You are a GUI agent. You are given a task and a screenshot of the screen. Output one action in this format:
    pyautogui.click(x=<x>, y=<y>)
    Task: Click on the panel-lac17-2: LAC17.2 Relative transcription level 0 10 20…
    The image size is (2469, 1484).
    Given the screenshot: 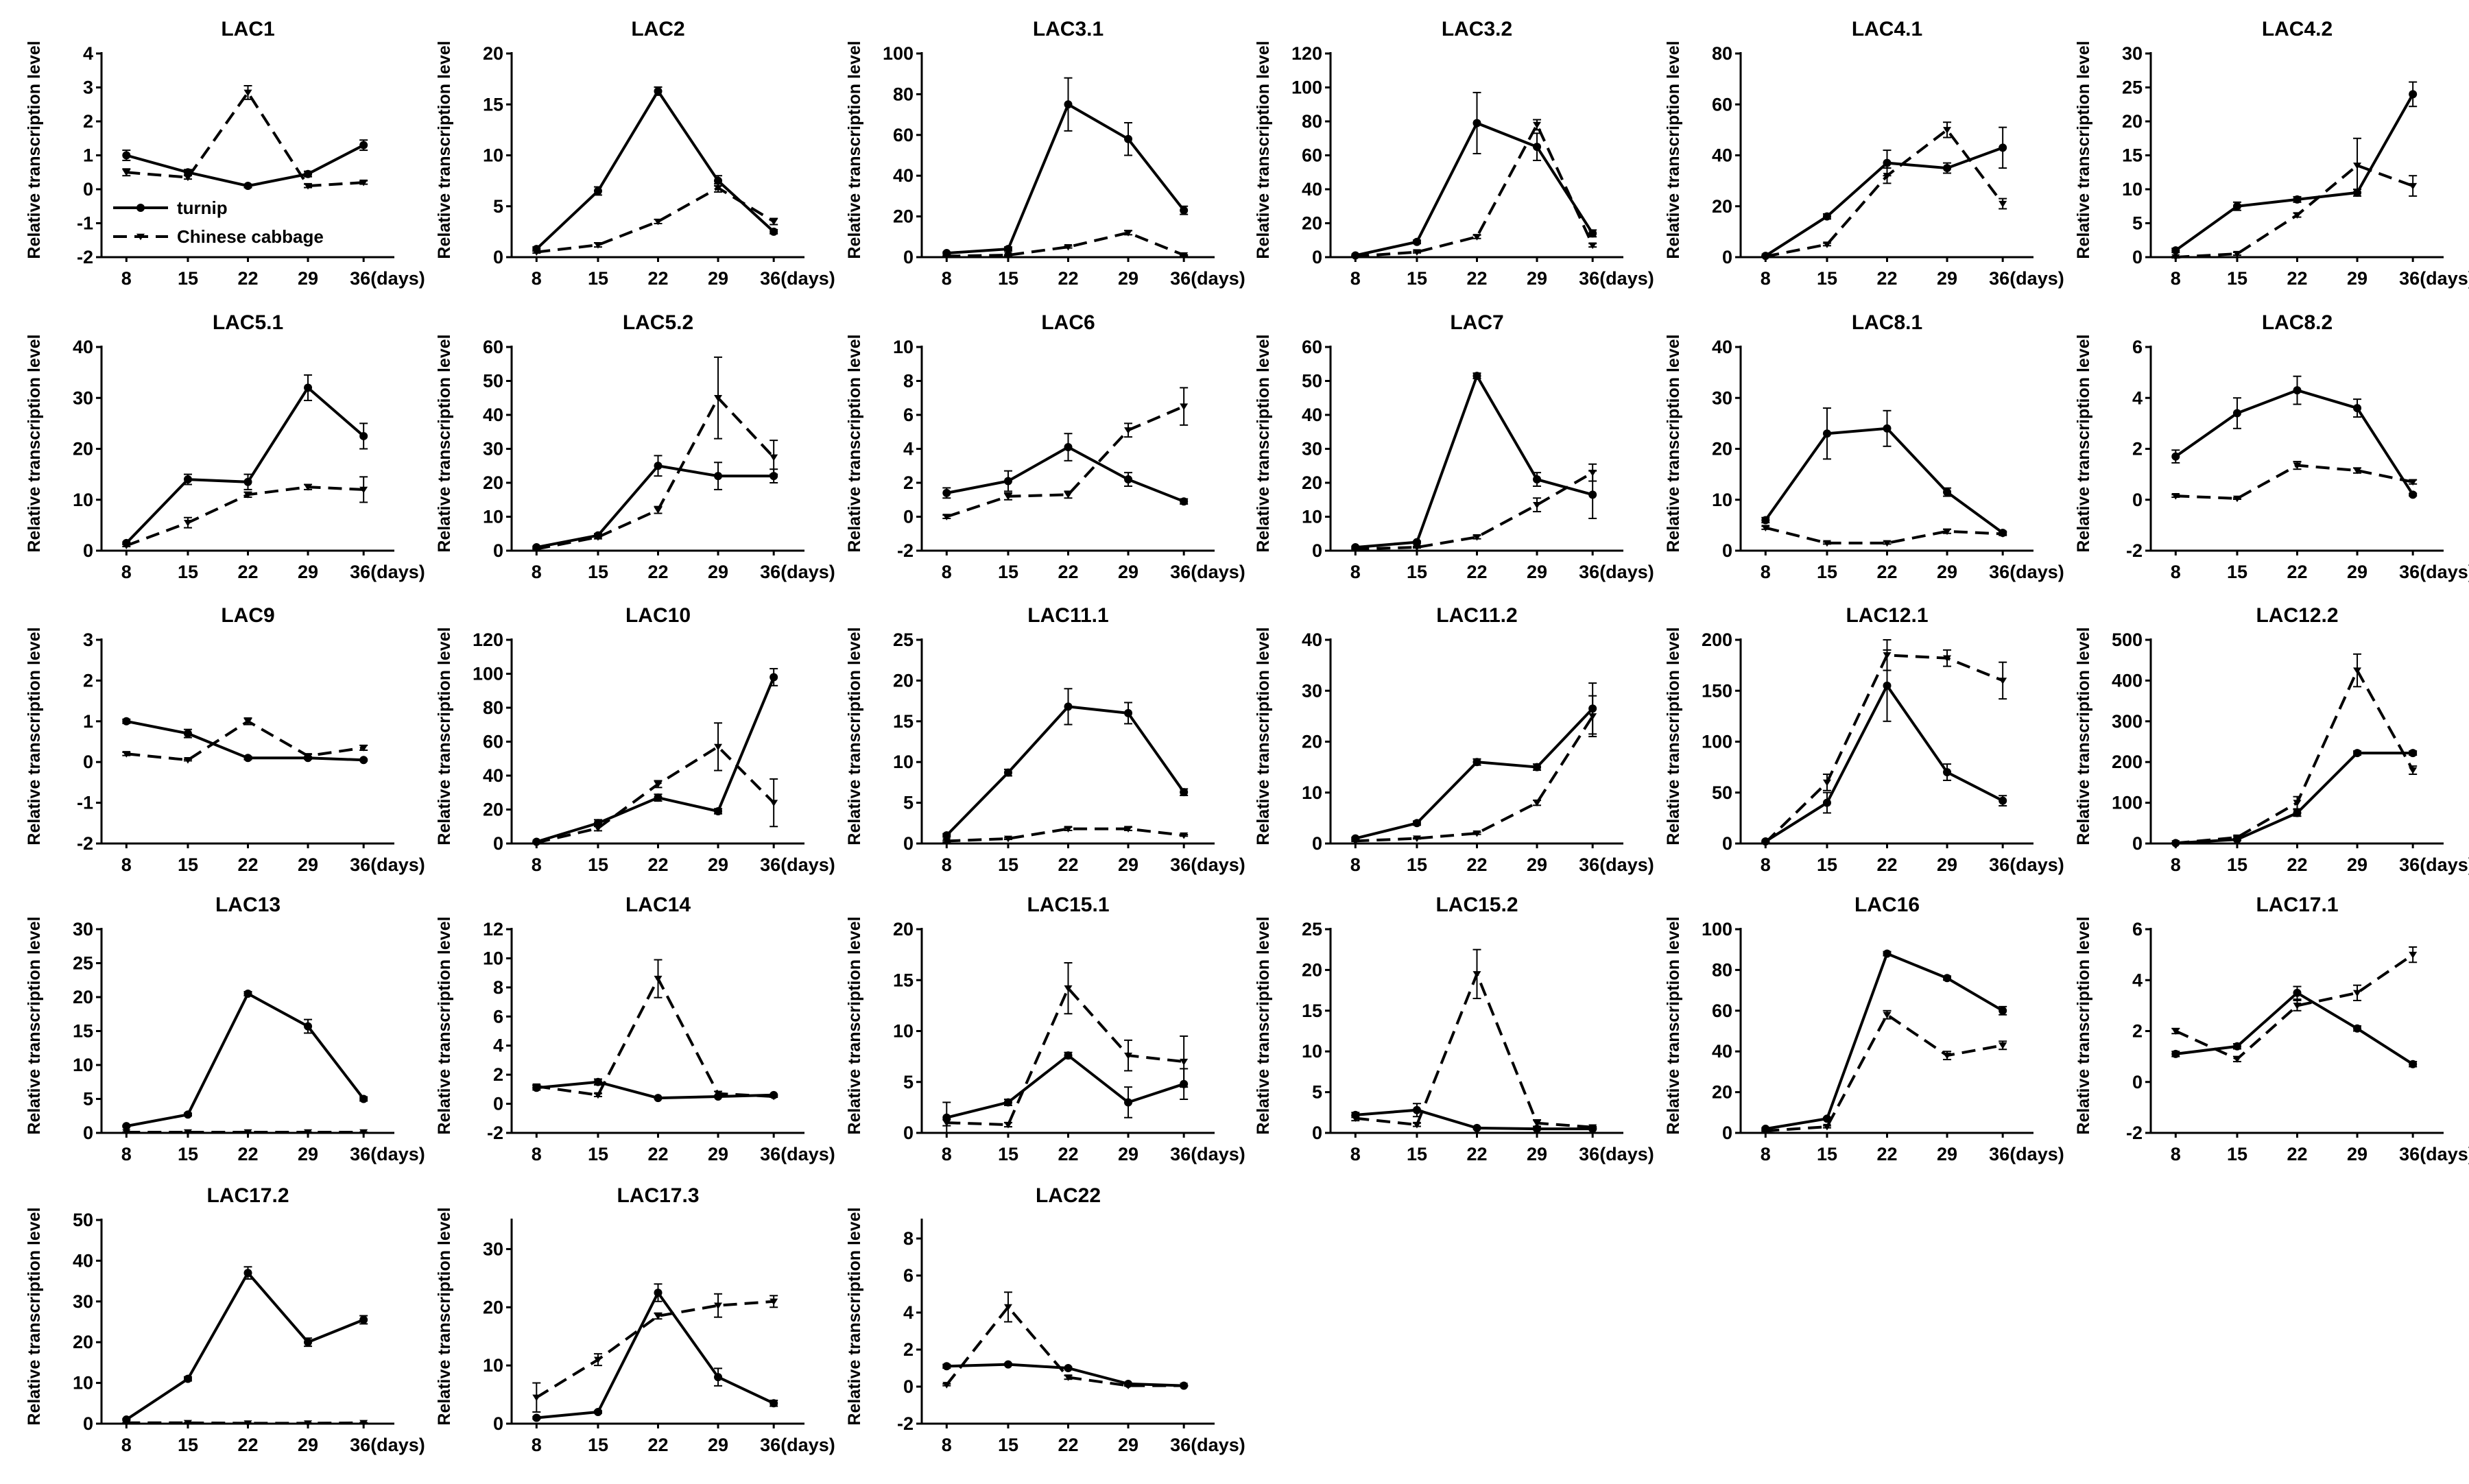 What is the action you would take?
    pyautogui.click(x=225, y=1319)
    